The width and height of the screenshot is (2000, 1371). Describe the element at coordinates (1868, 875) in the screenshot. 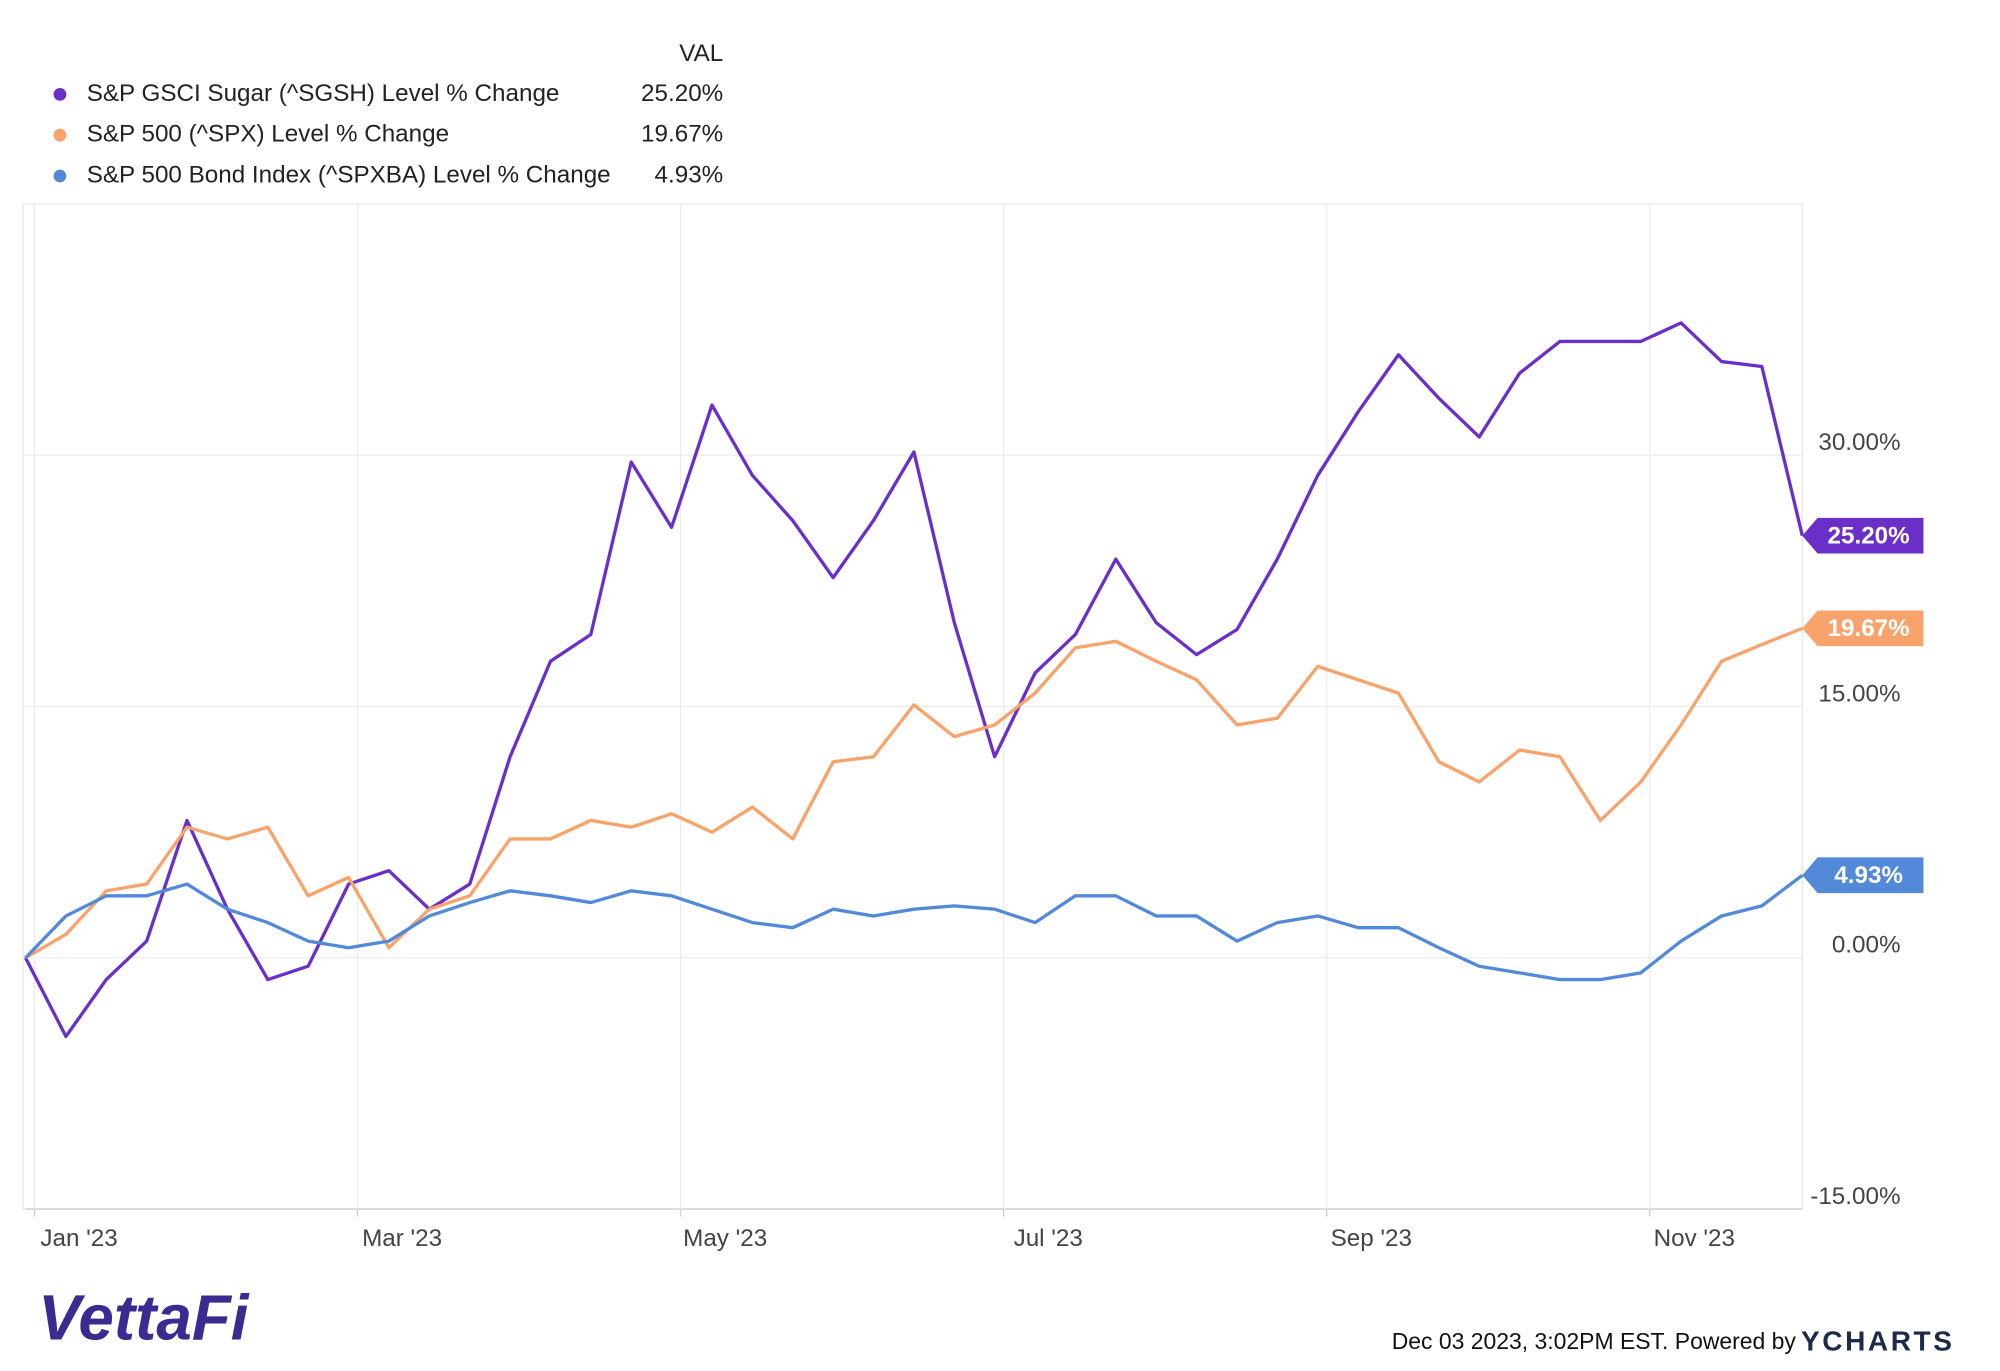

I see `end-tag-label: 4.93%` at that location.